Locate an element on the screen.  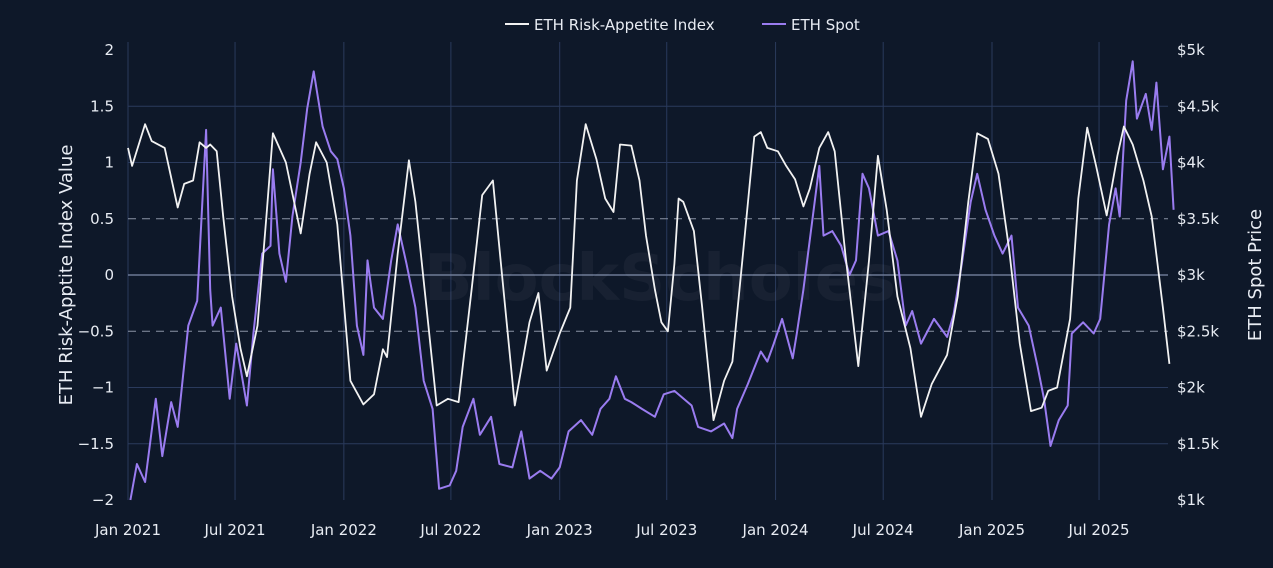
y-left-tick-label: −2 is located at coordinates (103, 500).